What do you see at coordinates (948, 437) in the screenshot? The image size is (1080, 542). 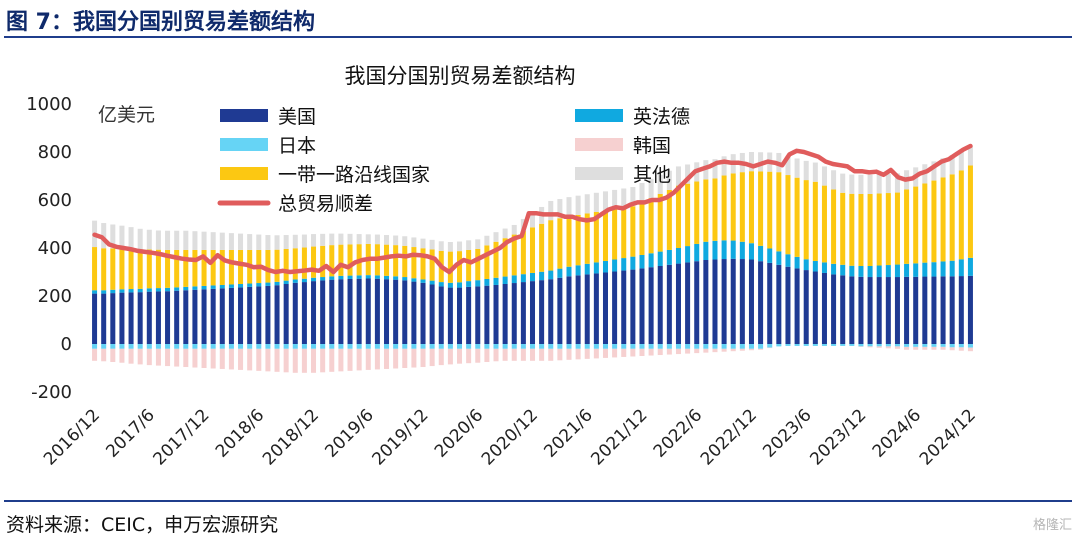 I see `x-tick-label: 2024/12` at bounding box center [948, 437].